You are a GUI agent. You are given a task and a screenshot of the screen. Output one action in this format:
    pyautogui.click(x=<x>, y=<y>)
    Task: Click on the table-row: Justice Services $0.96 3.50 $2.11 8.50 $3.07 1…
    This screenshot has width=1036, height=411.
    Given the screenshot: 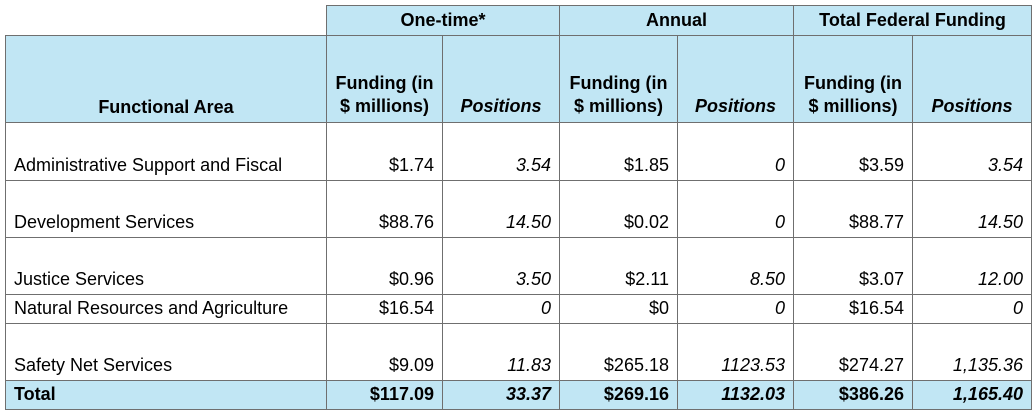 What is the action you would take?
    pyautogui.click(x=518, y=266)
    